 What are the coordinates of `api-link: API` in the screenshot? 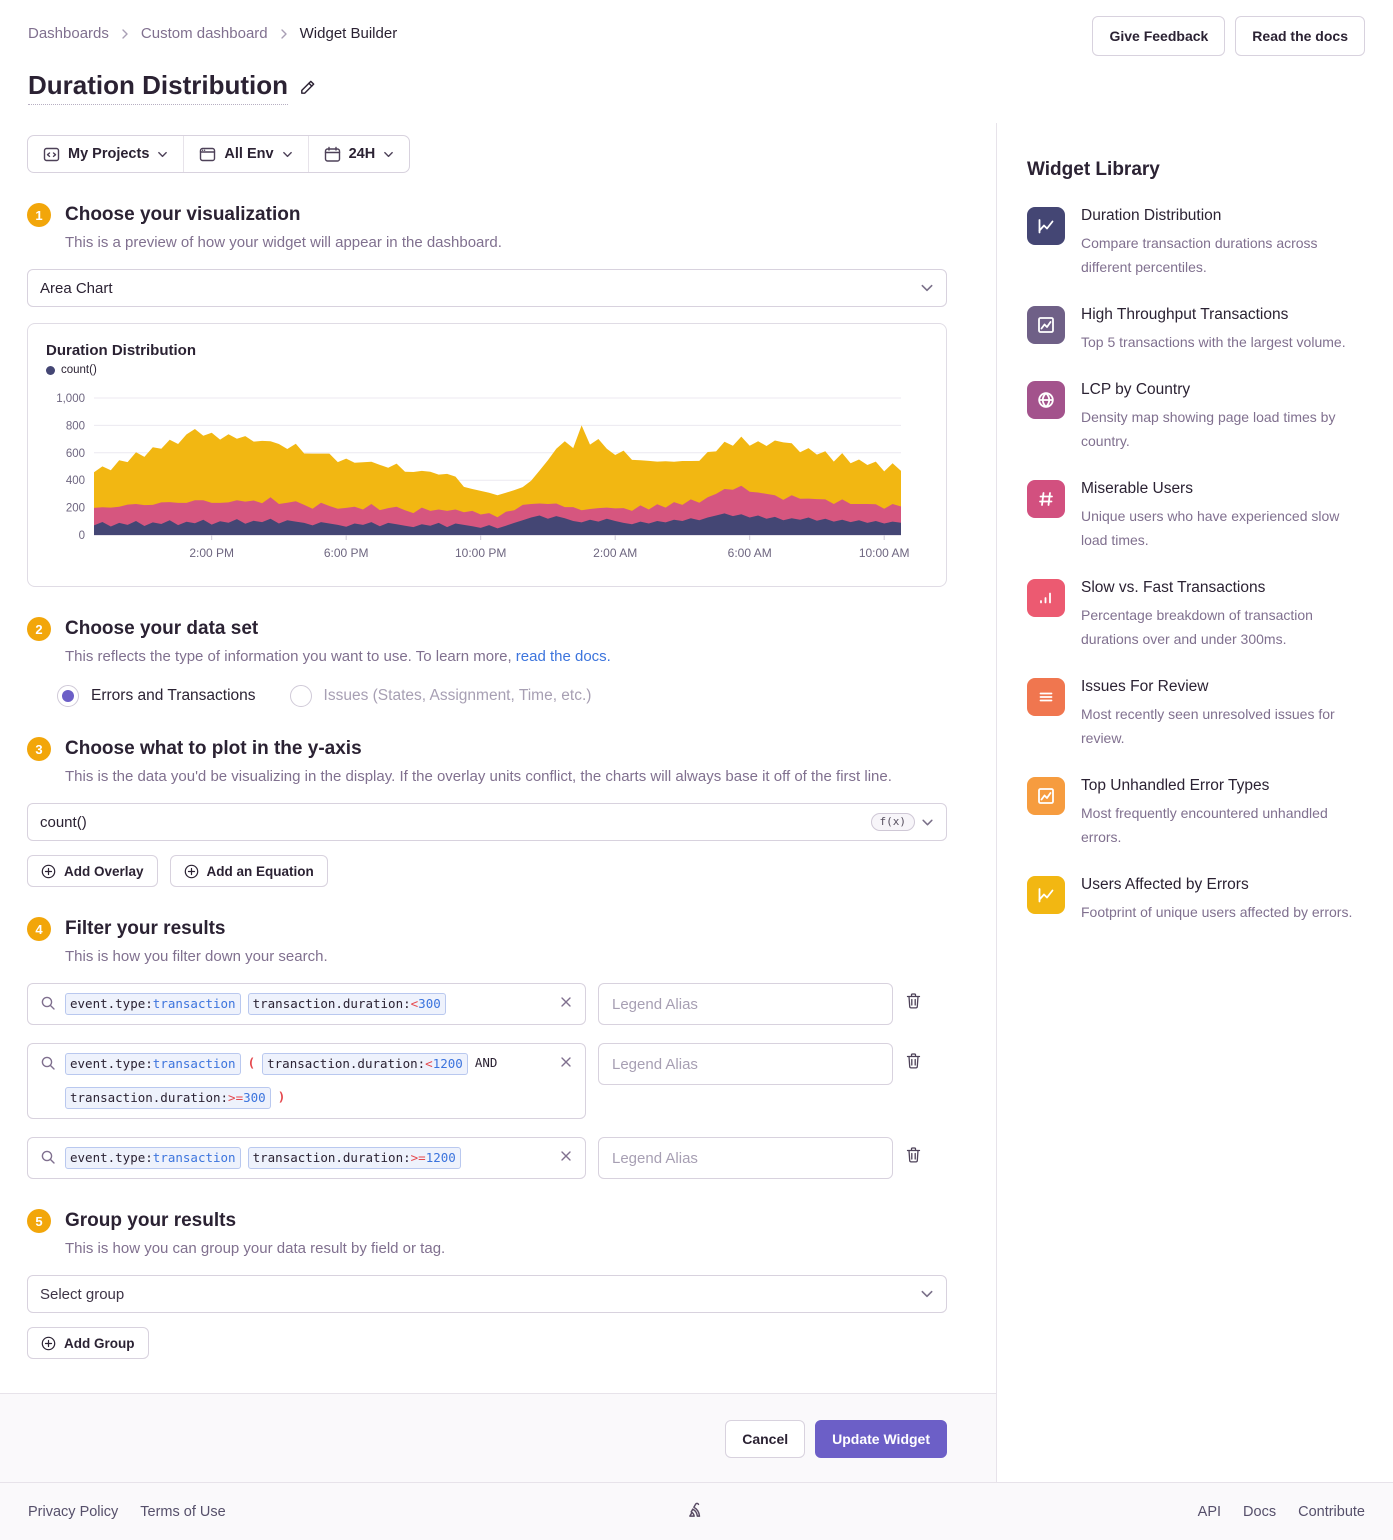 It's located at (1209, 1511).